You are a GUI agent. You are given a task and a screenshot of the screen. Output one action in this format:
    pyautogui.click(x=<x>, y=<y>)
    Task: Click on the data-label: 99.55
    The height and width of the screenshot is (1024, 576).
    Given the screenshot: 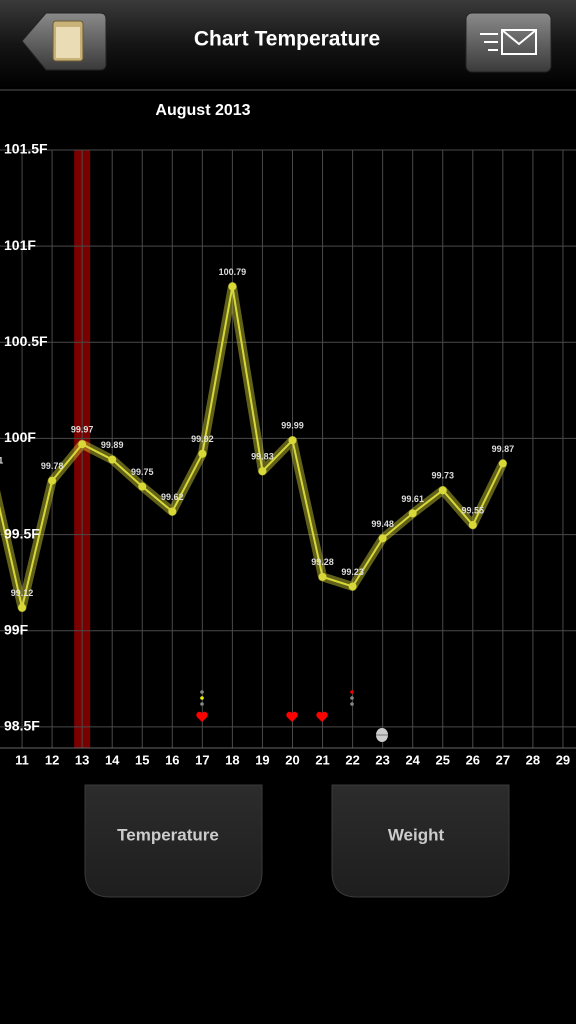 What is the action you would take?
    pyautogui.click(x=473, y=510)
    